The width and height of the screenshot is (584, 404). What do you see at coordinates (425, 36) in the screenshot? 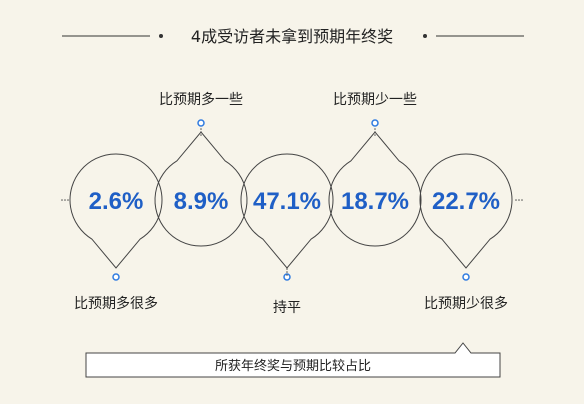
I see `title-dot-right` at bounding box center [425, 36].